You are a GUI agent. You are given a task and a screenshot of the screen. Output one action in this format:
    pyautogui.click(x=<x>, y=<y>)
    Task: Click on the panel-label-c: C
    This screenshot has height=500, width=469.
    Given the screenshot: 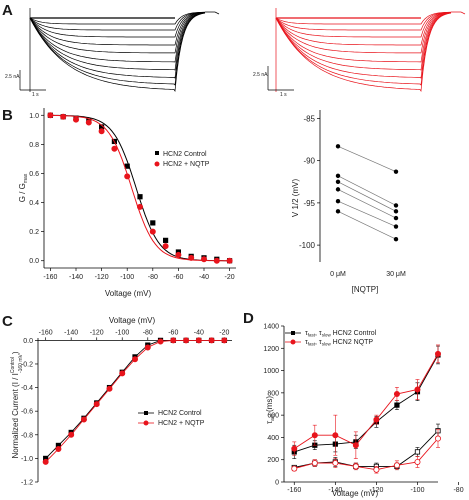 What is the action you would take?
    pyautogui.click(x=7, y=321)
    